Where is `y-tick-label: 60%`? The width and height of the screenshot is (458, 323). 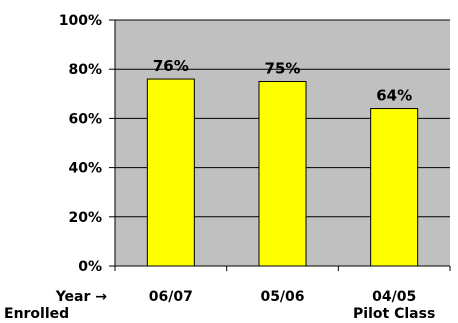 y-tick-label: 60% is located at coordinates (85, 119).